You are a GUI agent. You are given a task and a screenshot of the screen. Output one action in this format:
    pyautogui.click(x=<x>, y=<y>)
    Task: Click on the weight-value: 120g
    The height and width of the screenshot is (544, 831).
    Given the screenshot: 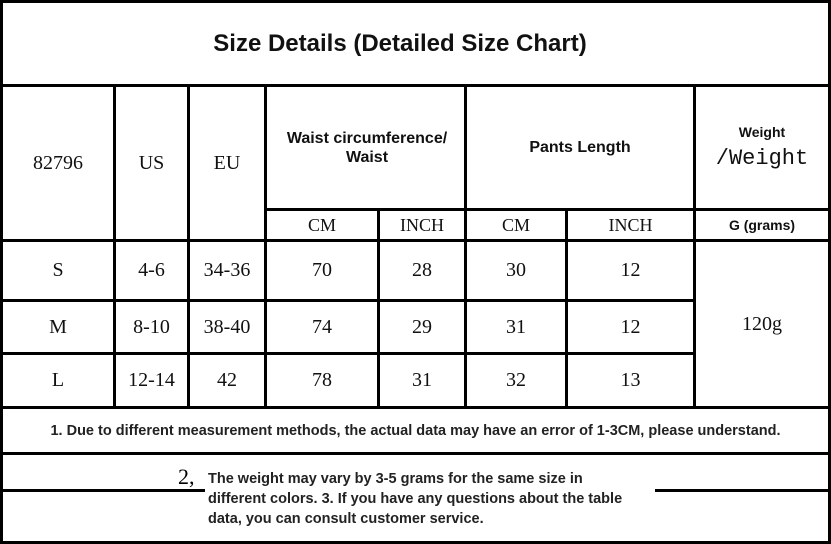 What is the action you would take?
    pyautogui.click(x=762, y=323)
    